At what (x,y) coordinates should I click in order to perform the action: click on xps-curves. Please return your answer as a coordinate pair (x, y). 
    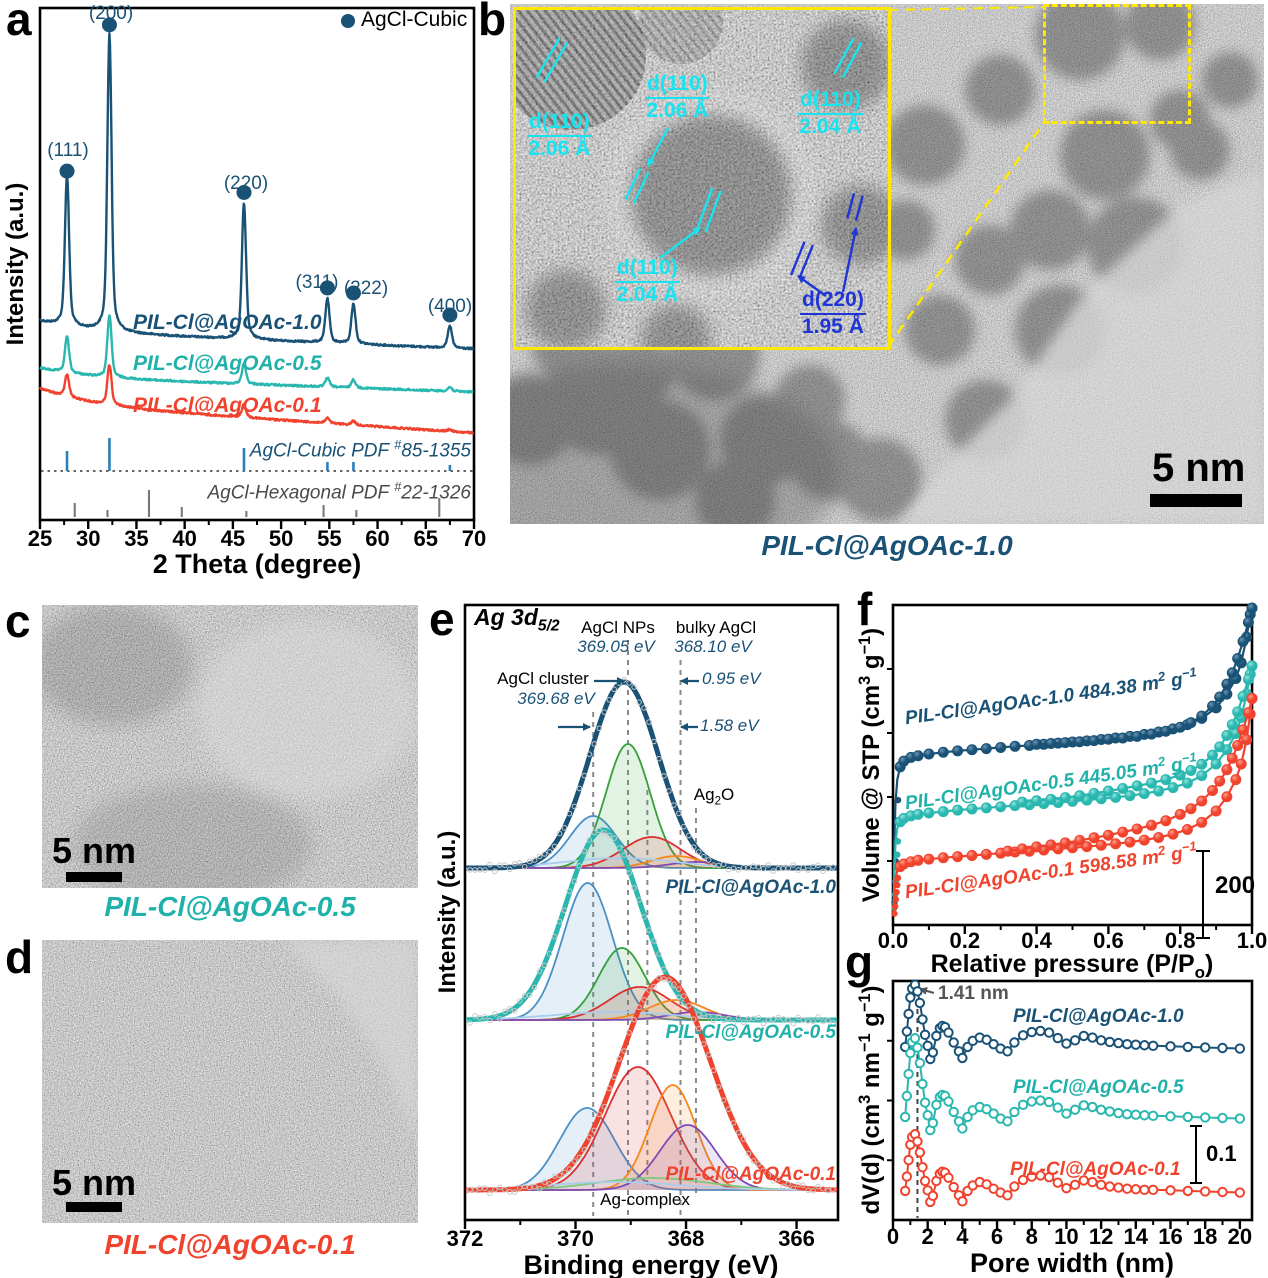
    Looking at the image, I should click on (651, 936).